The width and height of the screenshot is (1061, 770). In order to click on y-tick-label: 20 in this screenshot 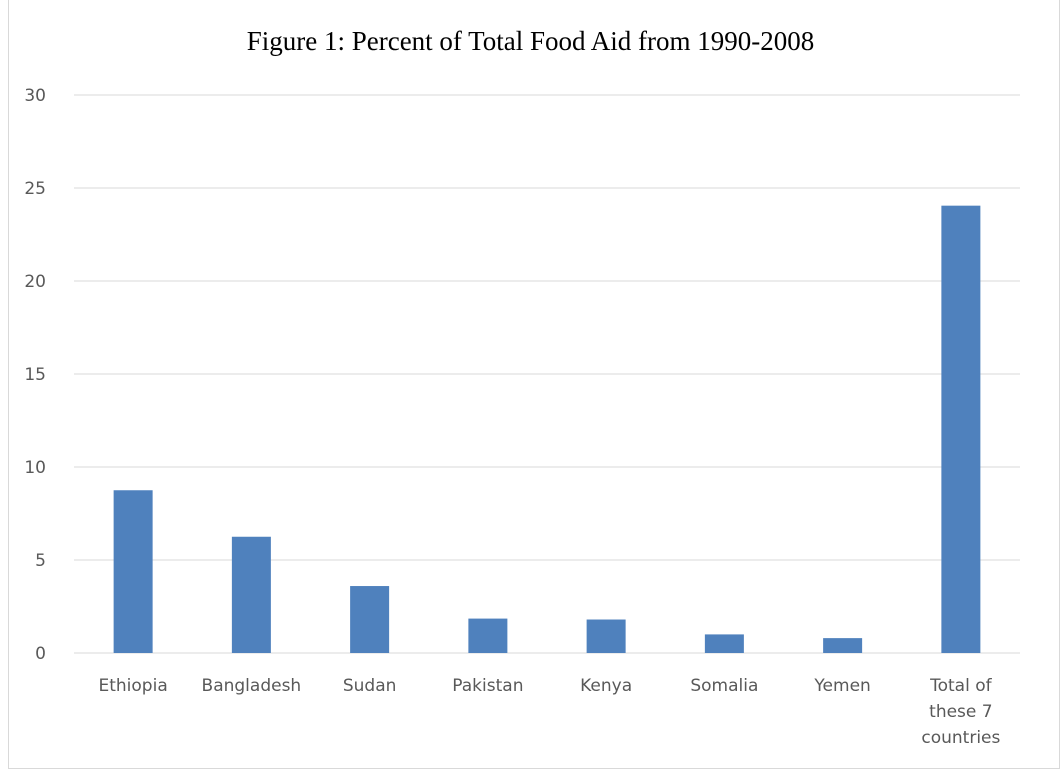, I will do `click(35, 282)`.